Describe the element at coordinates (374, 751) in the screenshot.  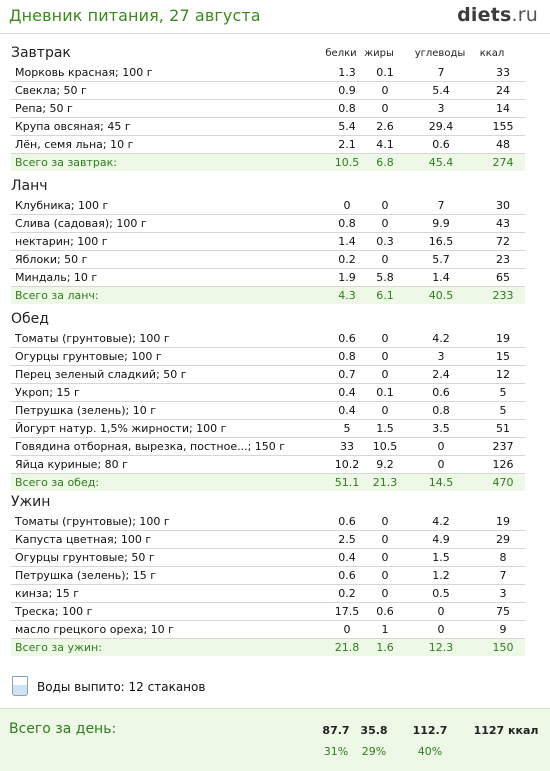
I see `day-fat-percent: 29%` at that location.